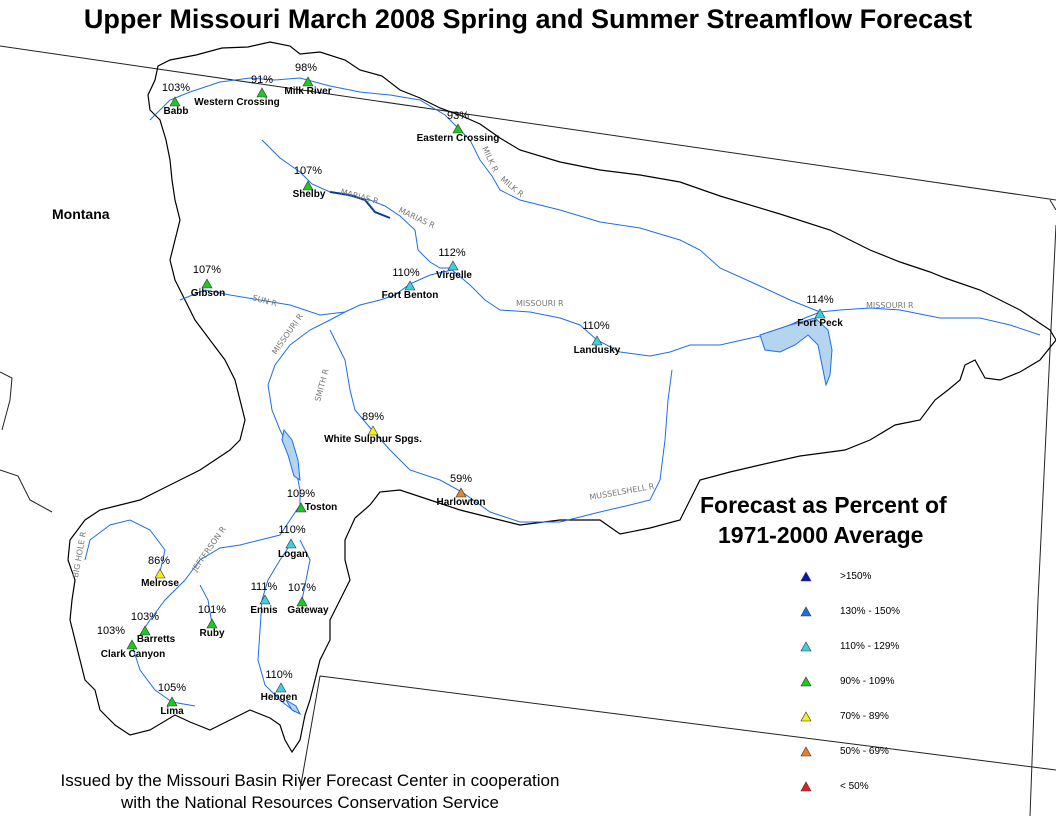 Image resolution: width=1056 pixels, height=816 pixels. Describe the element at coordinates (820, 300) in the screenshot. I see `station-percent: 114%` at that location.